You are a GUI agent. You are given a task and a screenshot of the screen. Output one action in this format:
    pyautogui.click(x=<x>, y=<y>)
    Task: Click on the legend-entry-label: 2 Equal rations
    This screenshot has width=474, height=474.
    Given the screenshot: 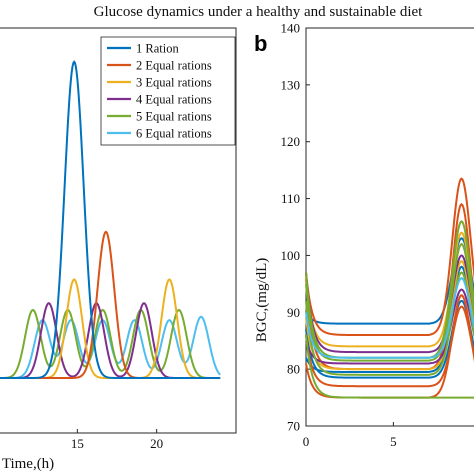 What is the action you would take?
    pyautogui.click(x=174, y=66)
    